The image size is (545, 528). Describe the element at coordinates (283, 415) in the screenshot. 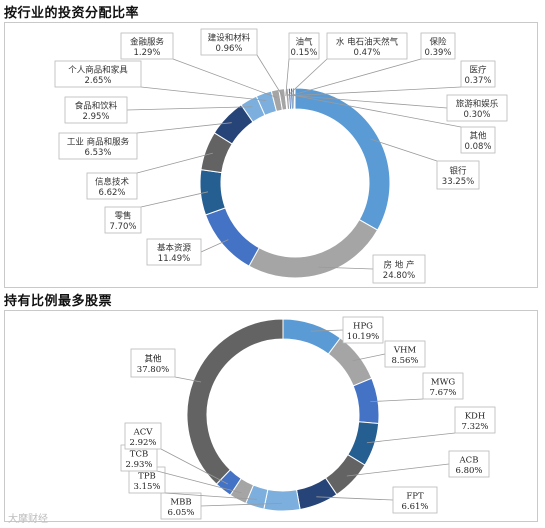

I see `chart2-slices` at that location.